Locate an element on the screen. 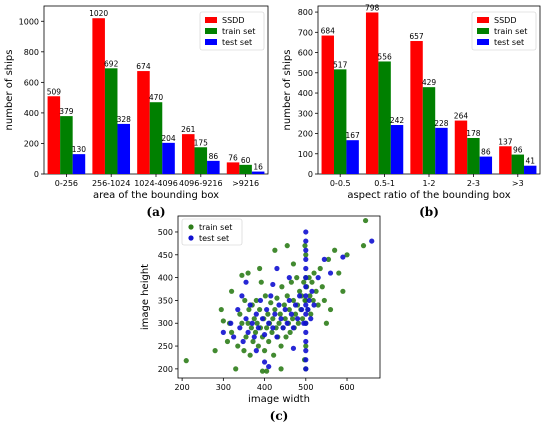  x-tick-label: 2-3 is located at coordinates (473, 183).